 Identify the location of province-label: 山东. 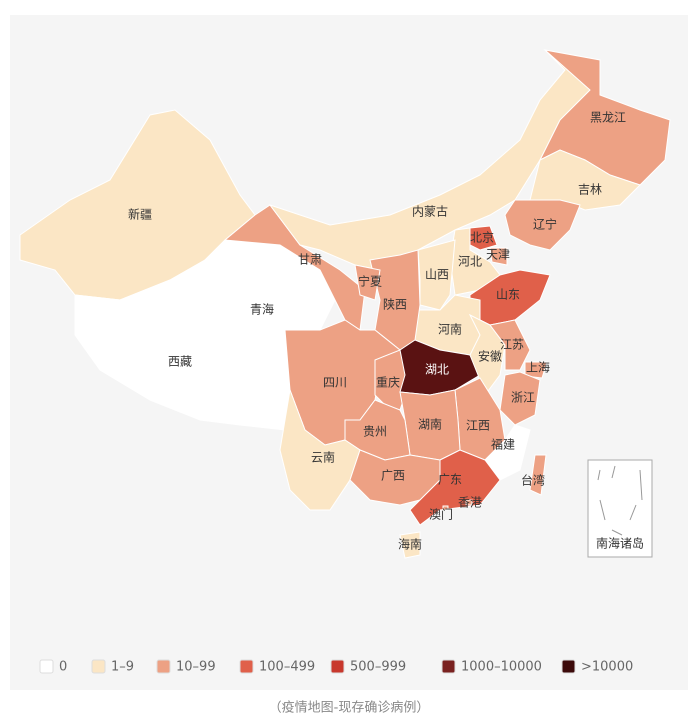
(508, 295).